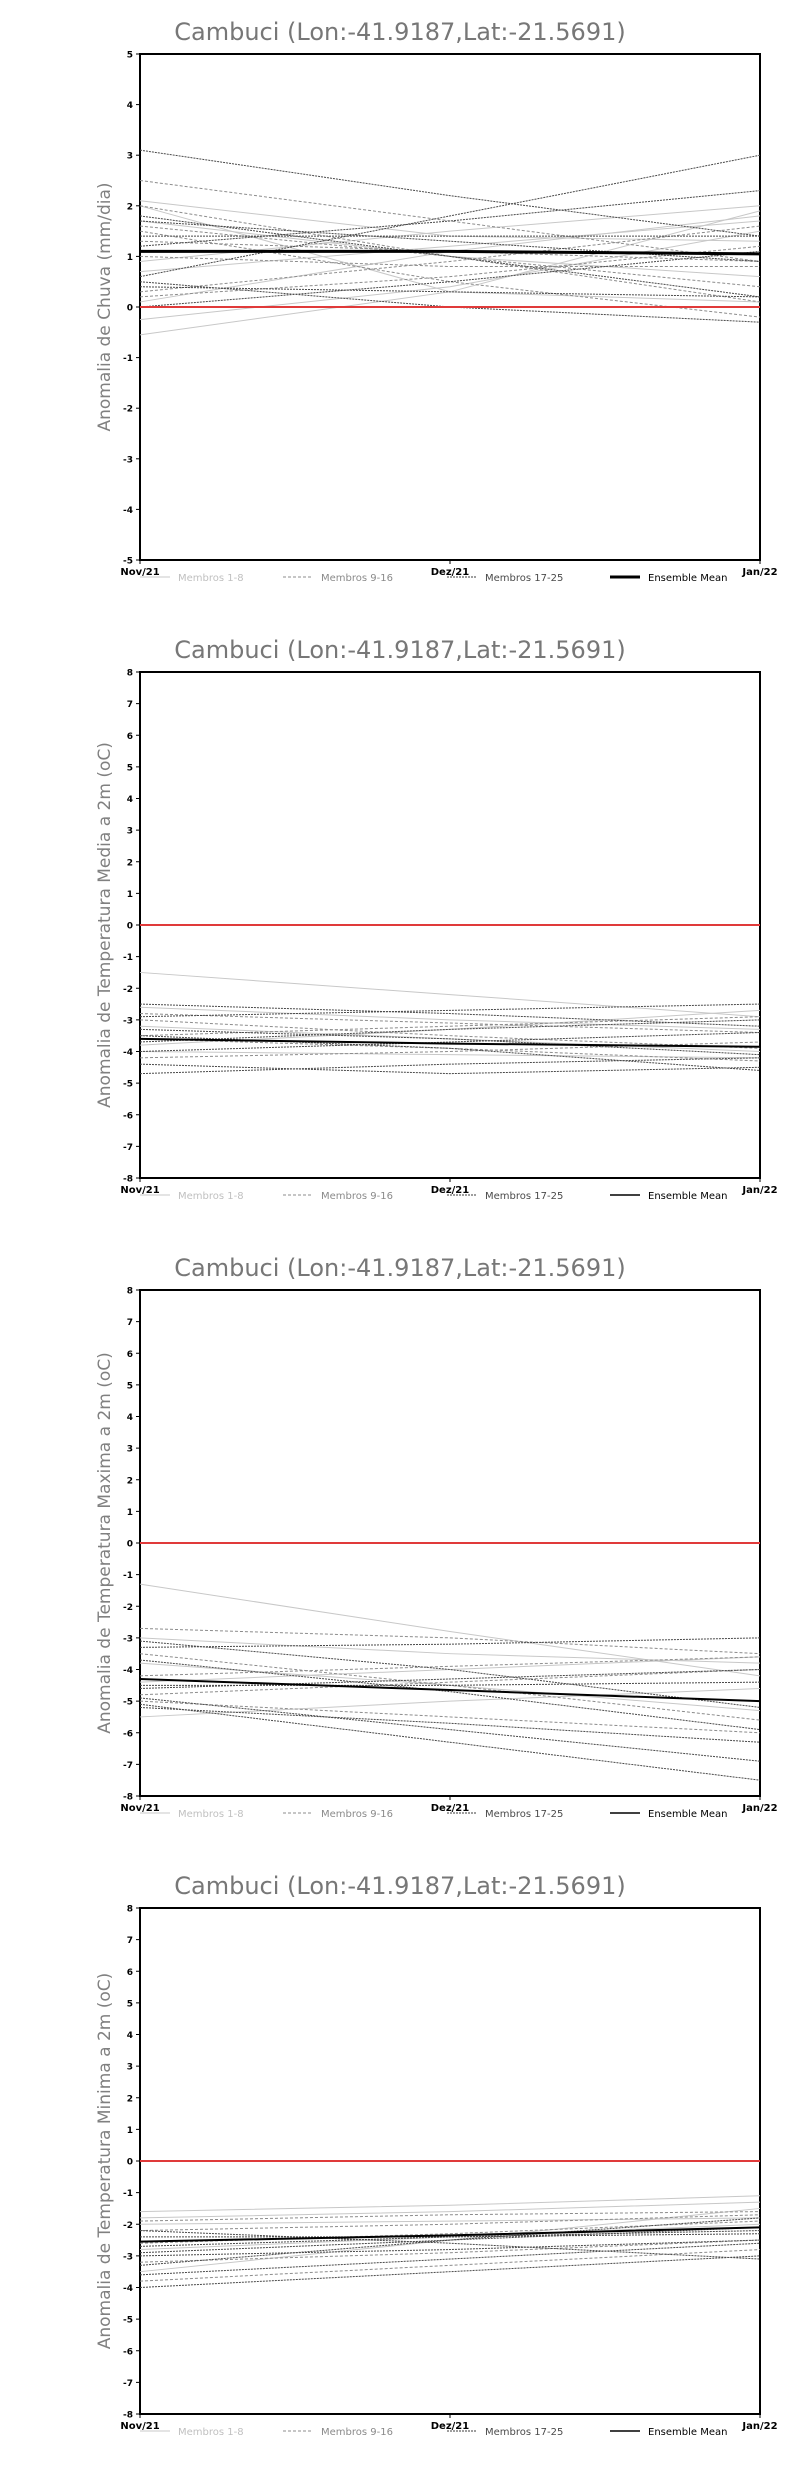 This screenshot has height=2472, width=800. I want to click on y-axis-label: Anomalia de Temperatura Maxima a 2m (oC), so click(105, 1543).